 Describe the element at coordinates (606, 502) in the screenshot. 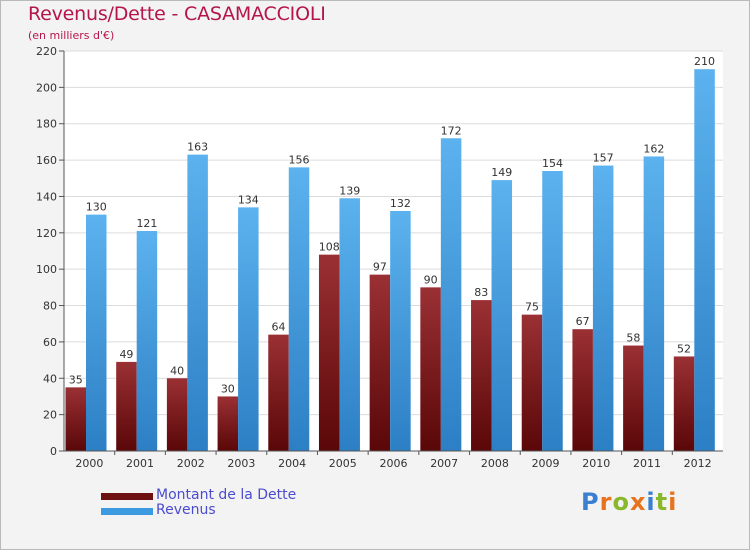

I see `logo-letter: r` at that location.